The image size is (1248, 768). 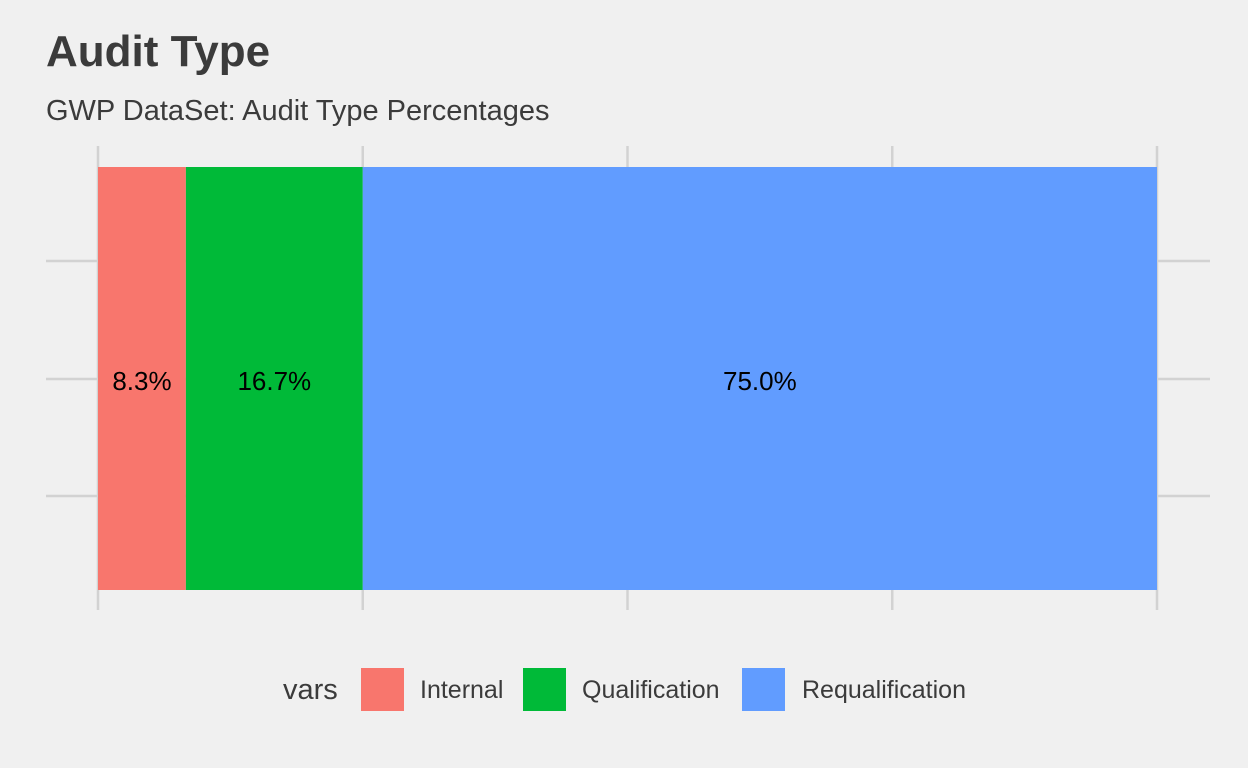 I want to click on bar-segment-qualification, so click(x=274, y=378).